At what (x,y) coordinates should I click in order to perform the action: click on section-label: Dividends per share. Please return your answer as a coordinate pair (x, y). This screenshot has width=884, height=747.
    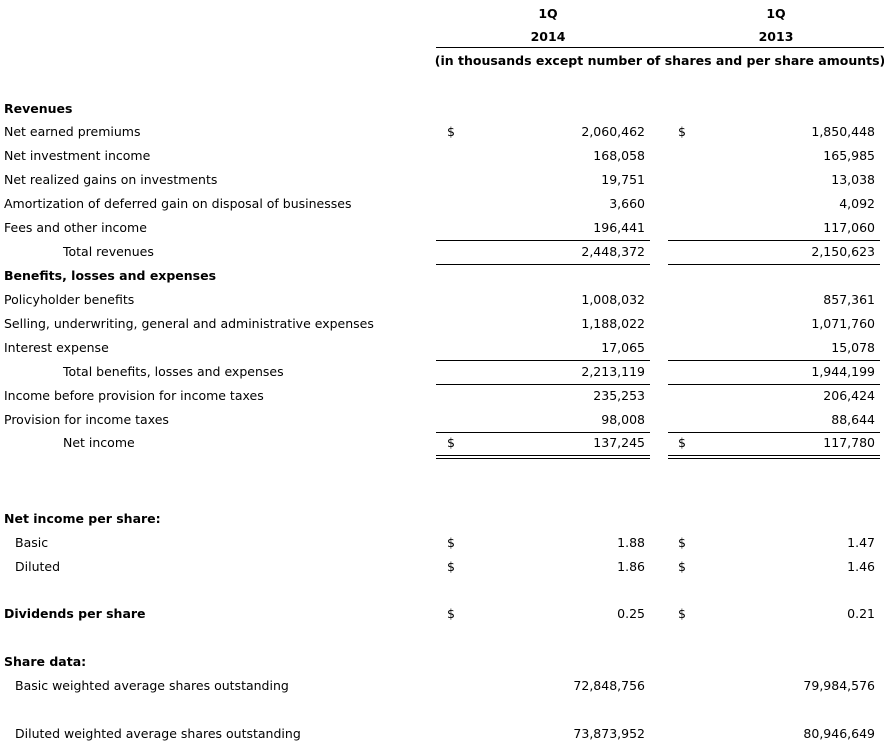
    Looking at the image, I should click on (75, 613).